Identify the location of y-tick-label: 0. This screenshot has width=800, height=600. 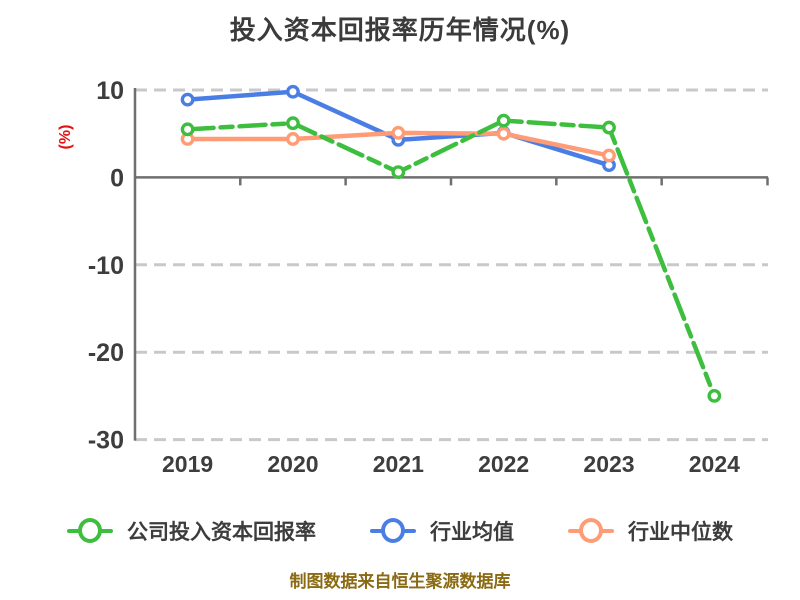
(117, 178).